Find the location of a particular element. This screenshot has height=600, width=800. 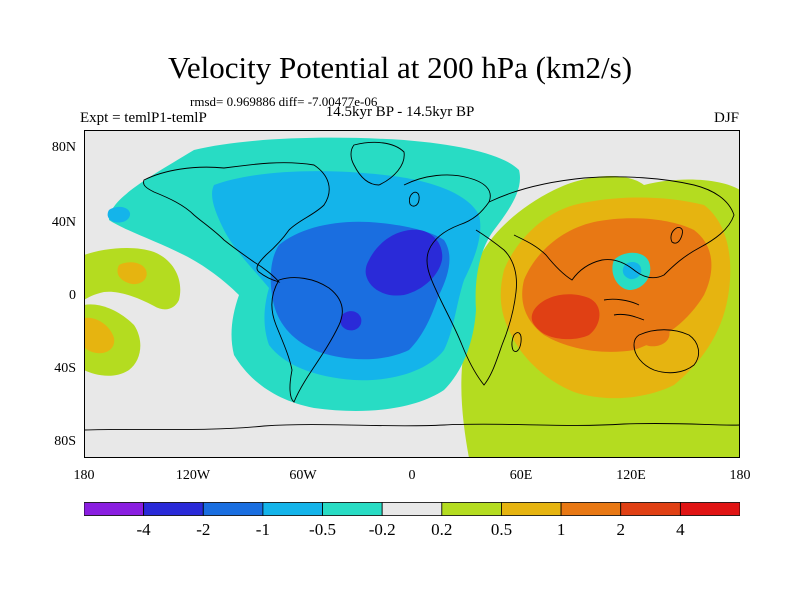

colorbar-label: 2 is located at coordinates (620, 529).